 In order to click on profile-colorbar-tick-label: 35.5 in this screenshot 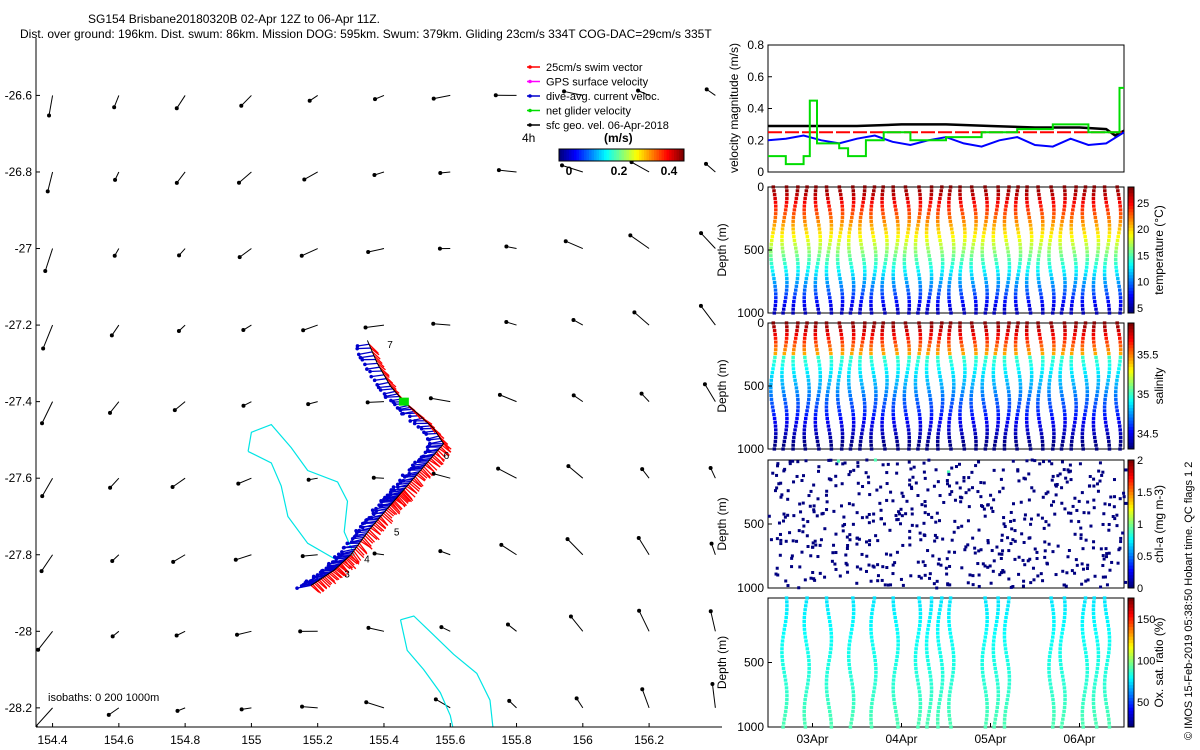, I will do `click(1147, 356)`.